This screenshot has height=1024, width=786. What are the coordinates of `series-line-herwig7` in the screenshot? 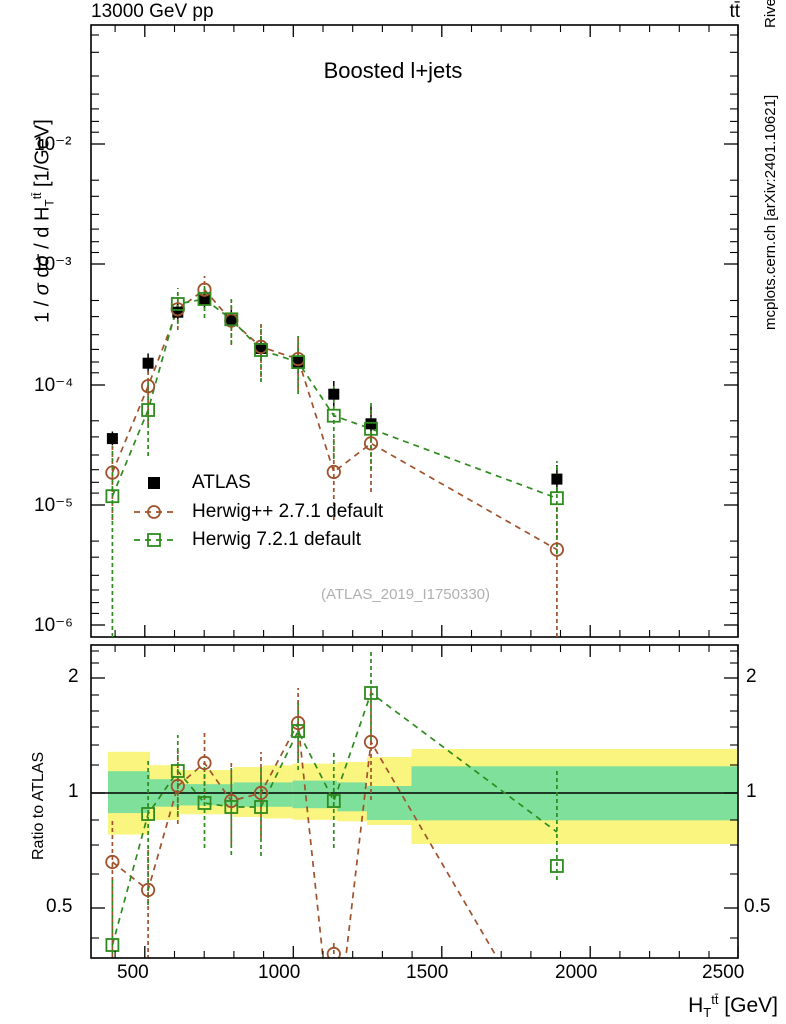 It's located at (334, 398).